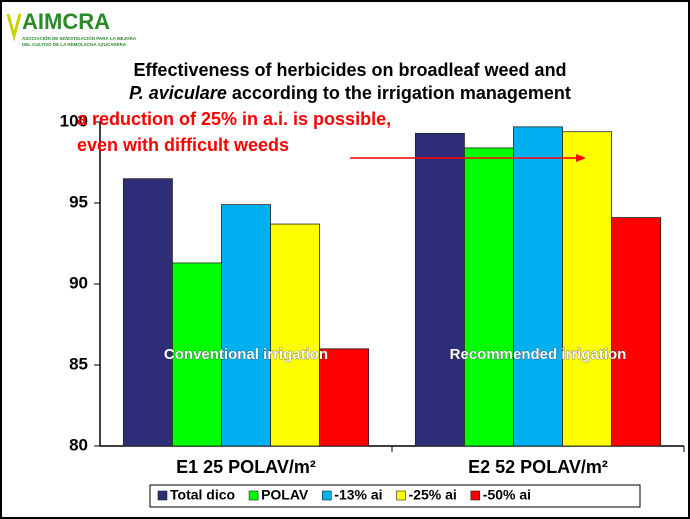  I want to click on x-tick-label: E1 25 POLAV/m², so click(246, 467).